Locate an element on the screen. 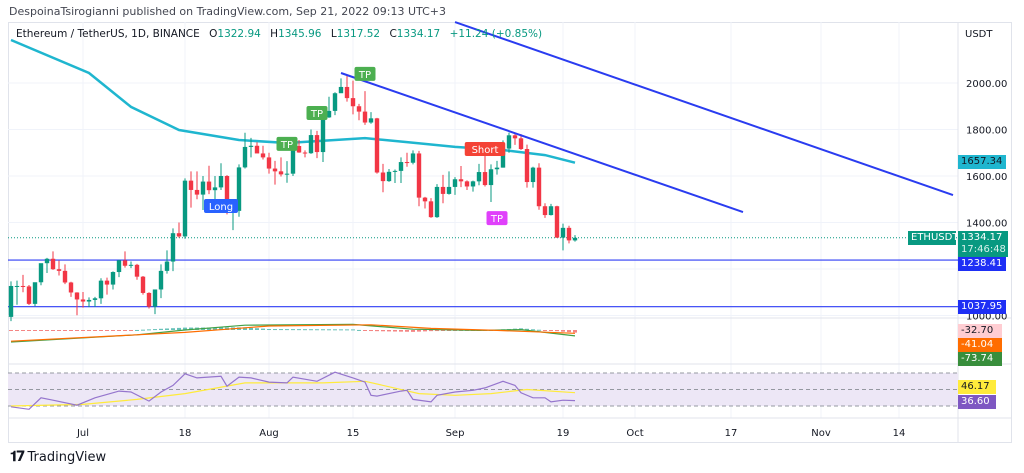  signal-label-box is located at coordinates (221, 205).